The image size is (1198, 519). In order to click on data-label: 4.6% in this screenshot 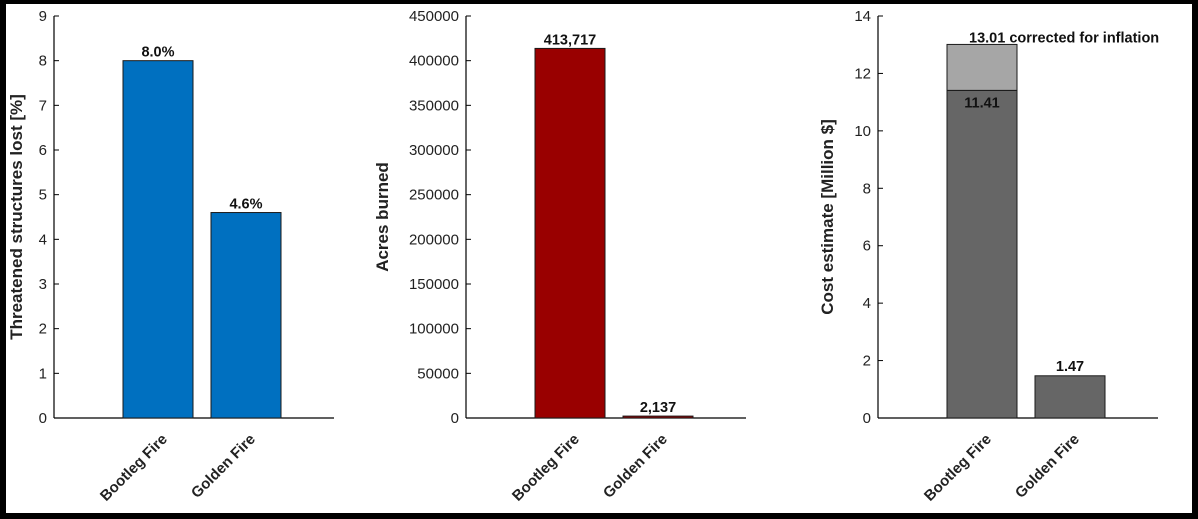, I will do `click(245, 205)`.